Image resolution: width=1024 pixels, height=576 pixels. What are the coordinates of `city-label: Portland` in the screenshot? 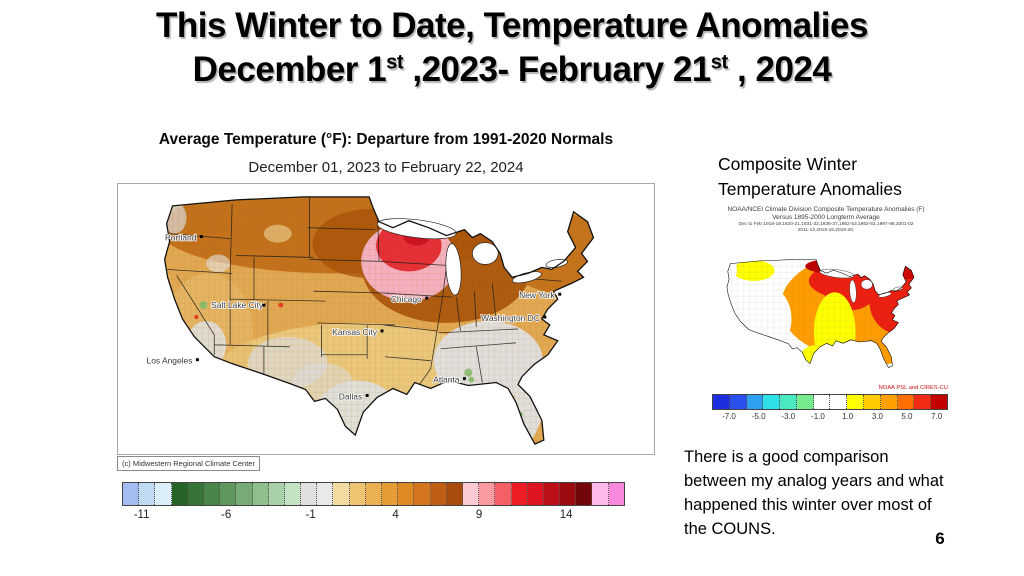 It's located at (181, 238).